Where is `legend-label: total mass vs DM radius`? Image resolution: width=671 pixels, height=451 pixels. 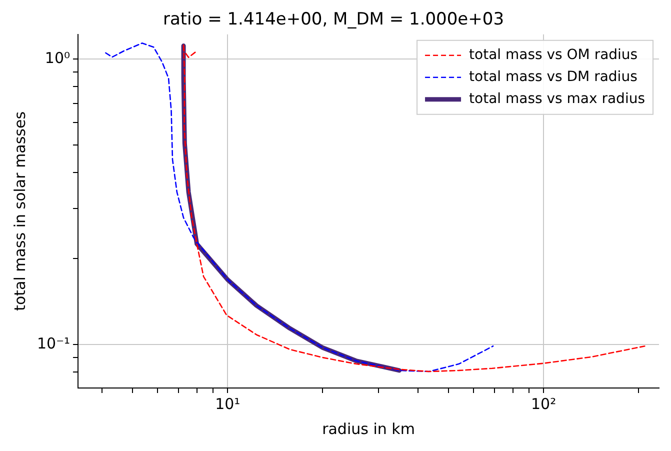
legend-label: total mass vs DM radius is located at coordinates (553, 77).